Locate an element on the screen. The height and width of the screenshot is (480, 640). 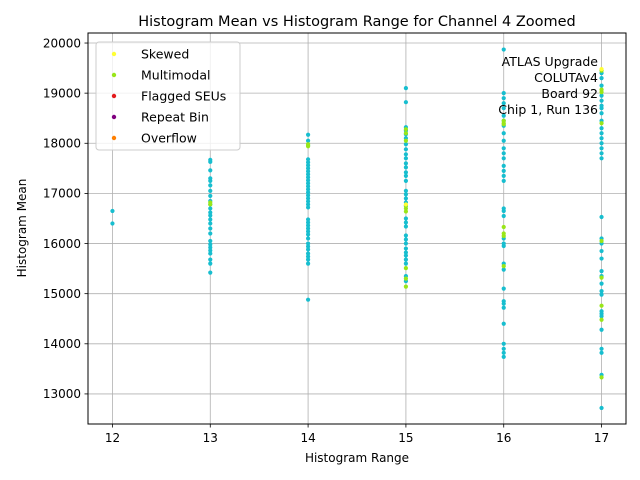
annotation-line: Board 92 is located at coordinates (569, 93).